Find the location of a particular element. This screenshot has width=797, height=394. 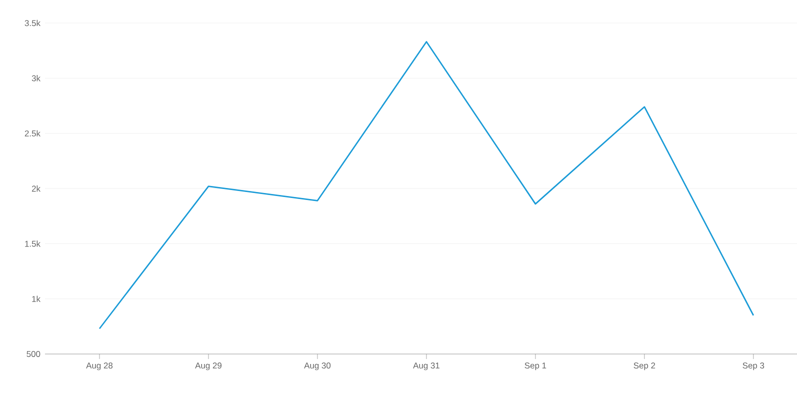

x-tick-label: Sep 1 is located at coordinates (535, 366).